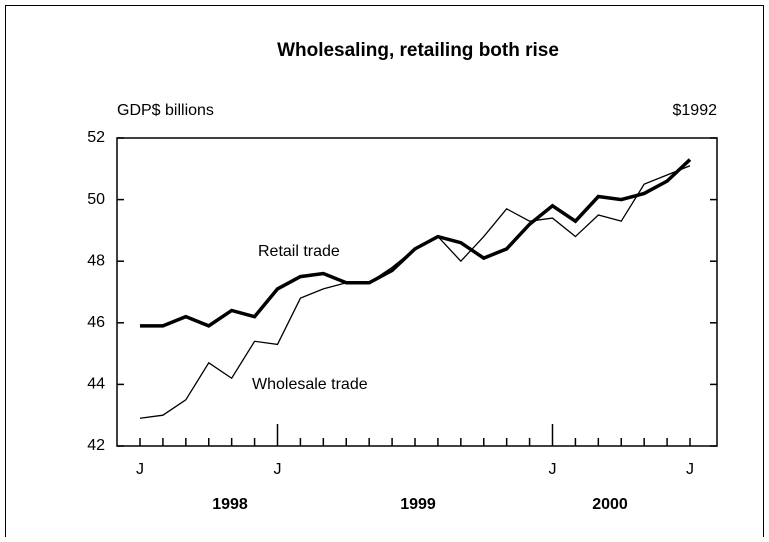 The image size is (769, 542). What do you see at coordinates (96, 384) in the screenshot?
I see `y-tick-label: 44` at bounding box center [96, 384].